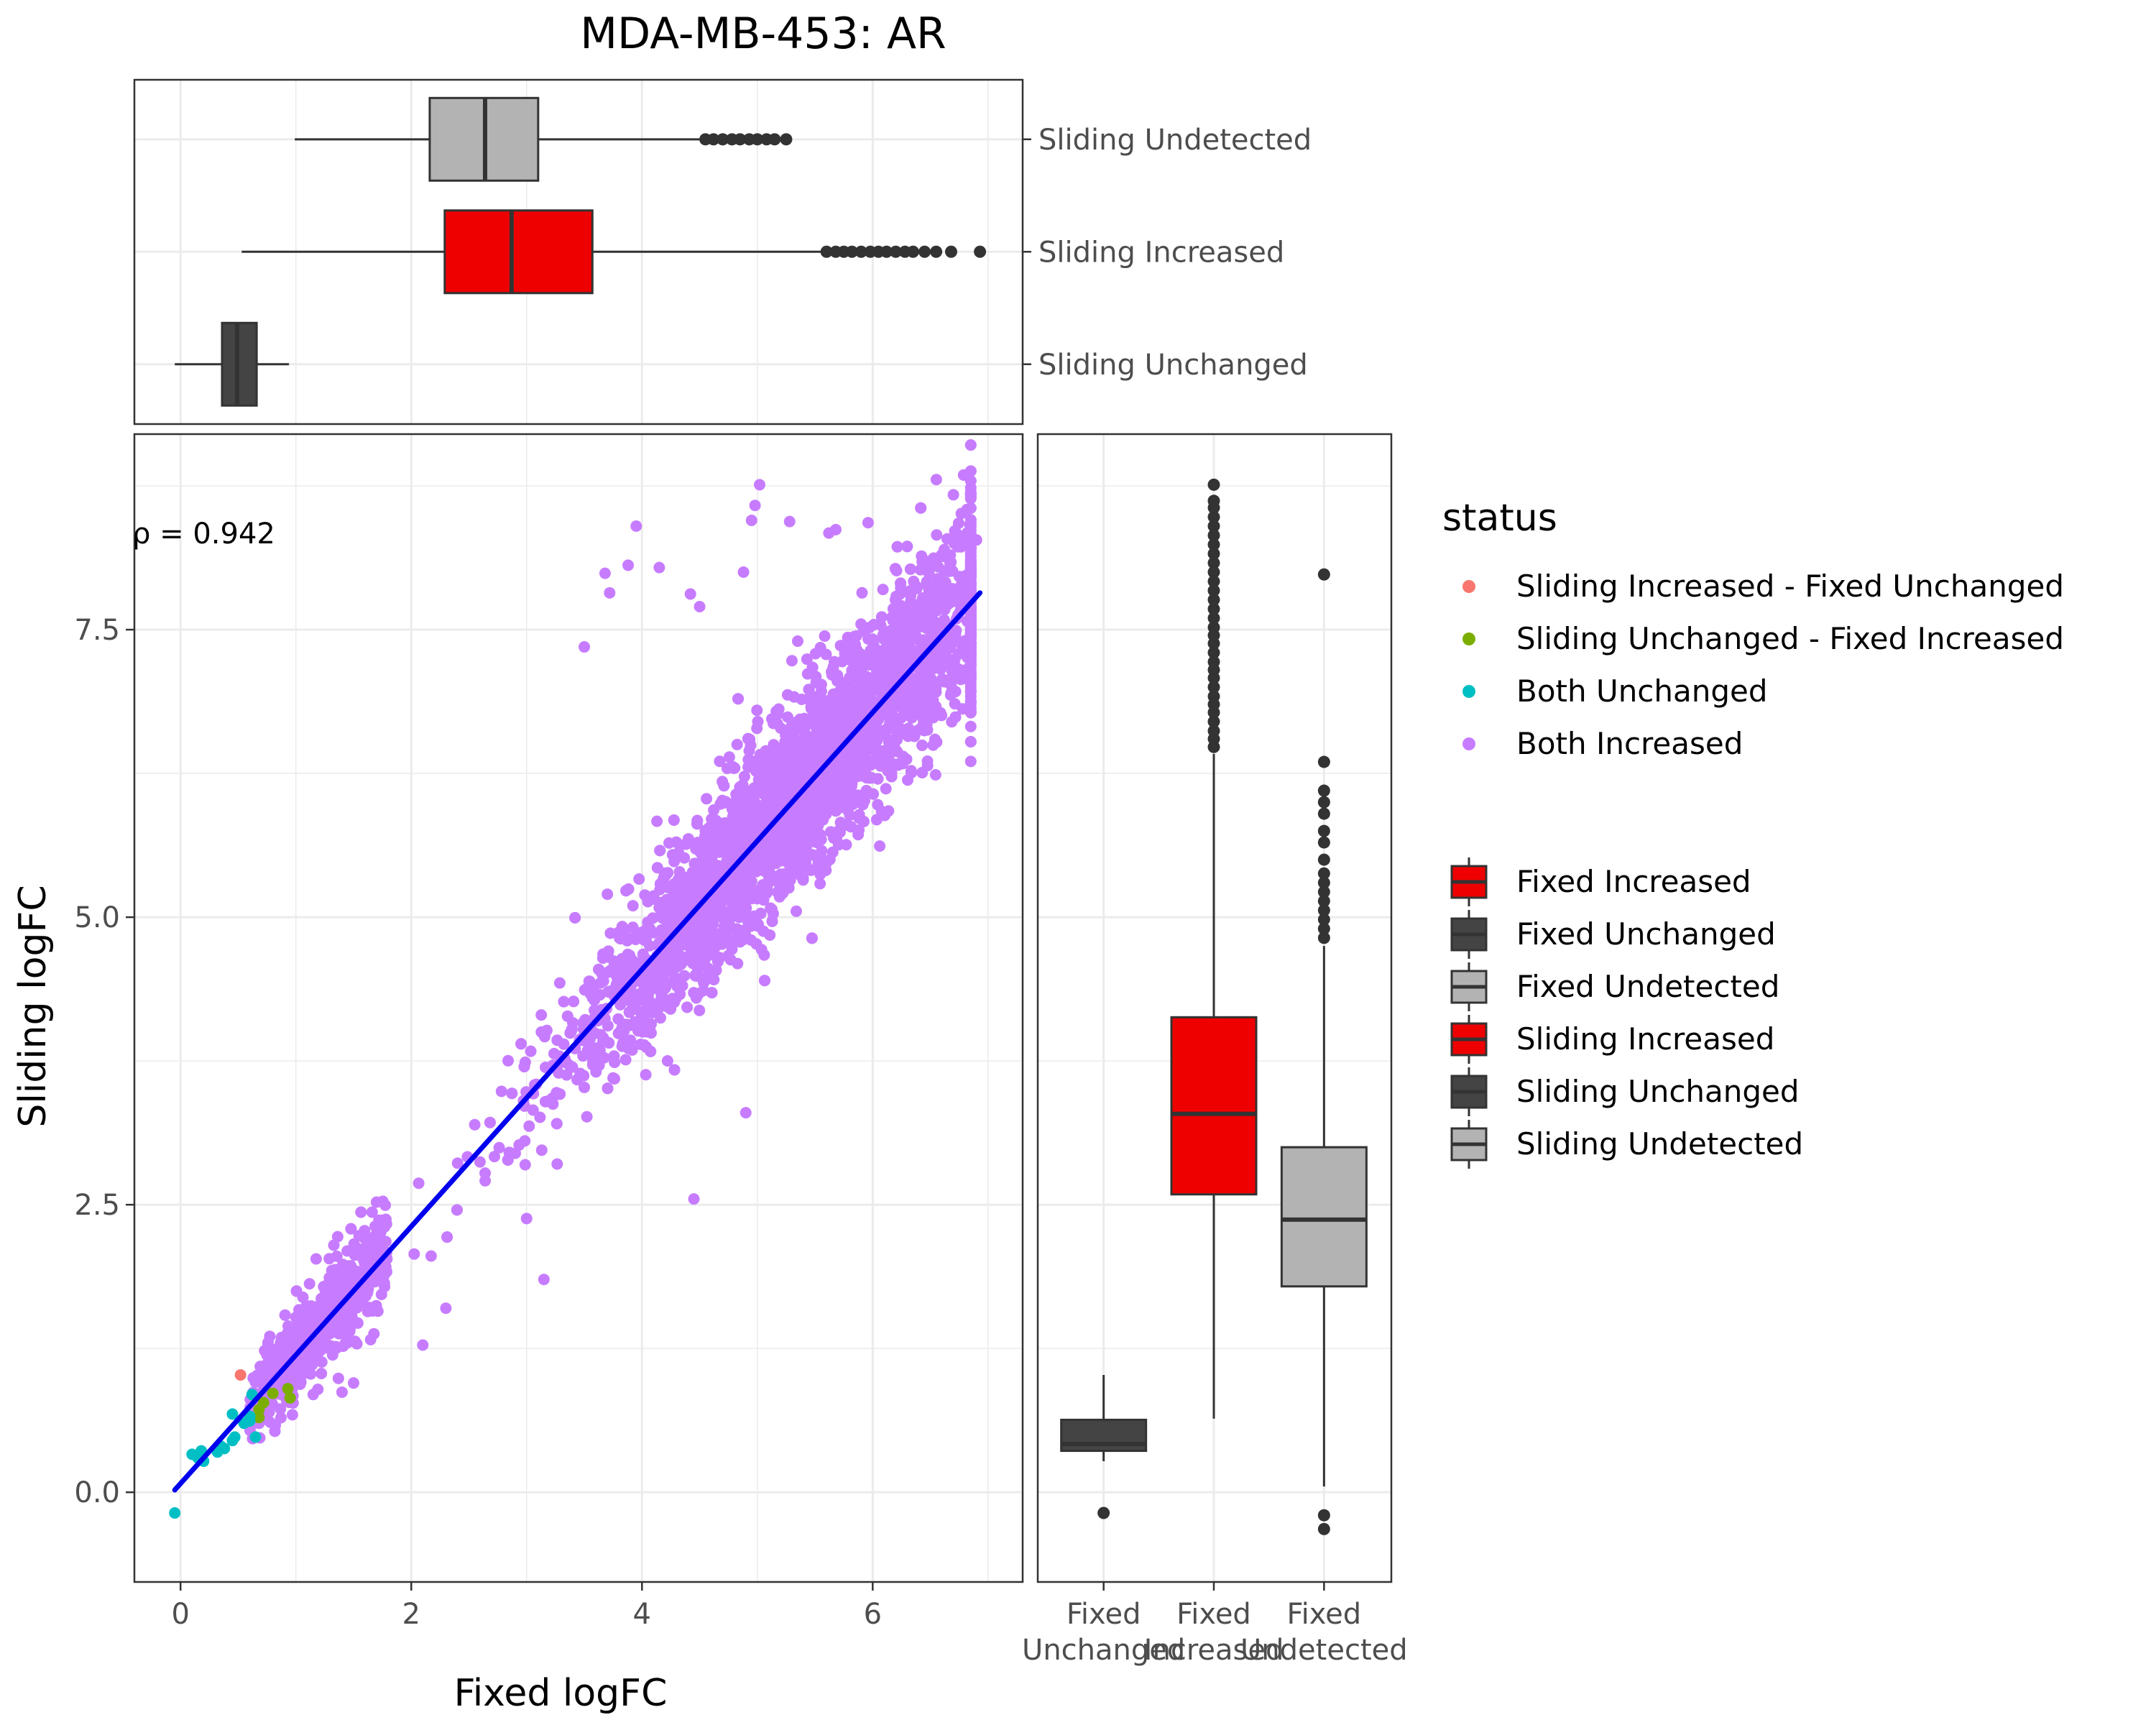 The height and width of the screenshot is (1725, 2156). What do you see at coordinates (235, 1437) in the screenshot?
I see `scatter-point-both-unchanged` at bounding box center [235, 1437].